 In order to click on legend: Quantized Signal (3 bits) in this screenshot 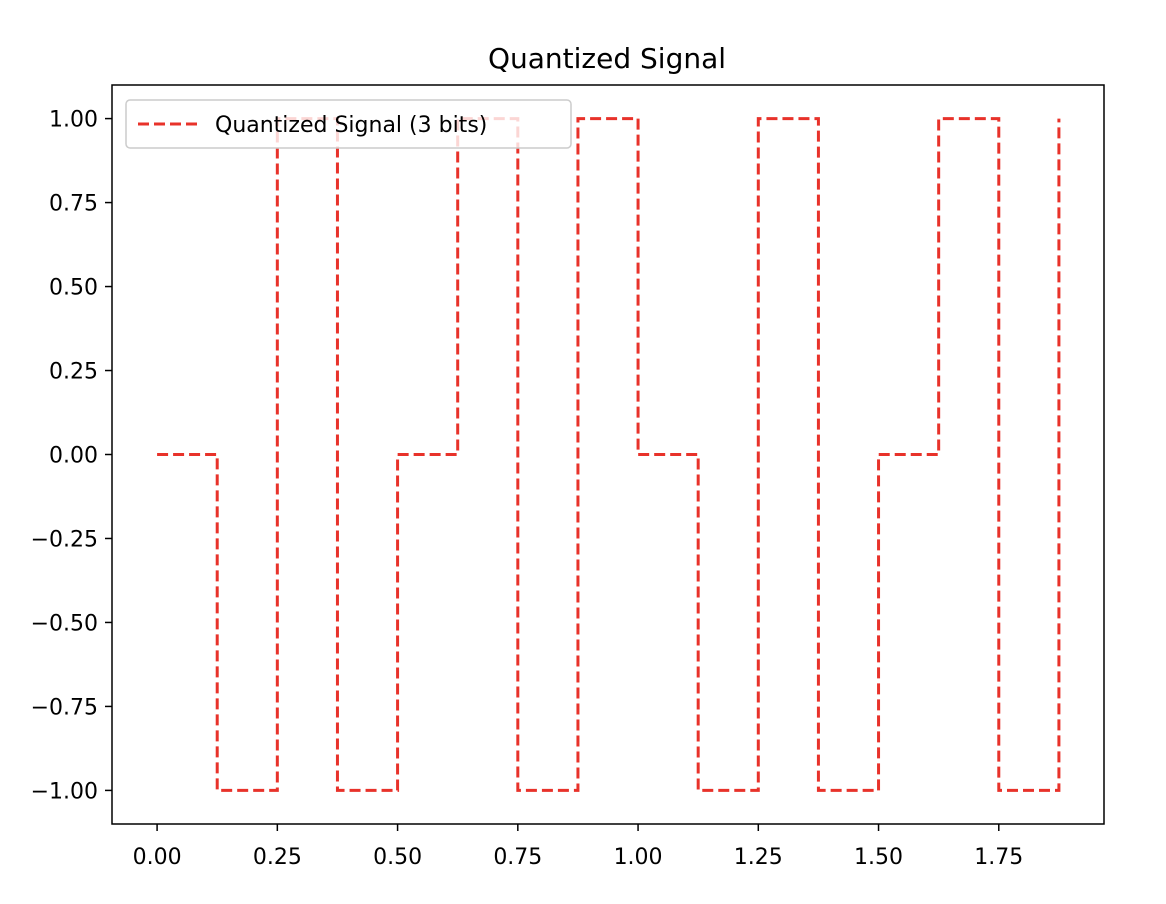, I will do `click(348, 124)`.